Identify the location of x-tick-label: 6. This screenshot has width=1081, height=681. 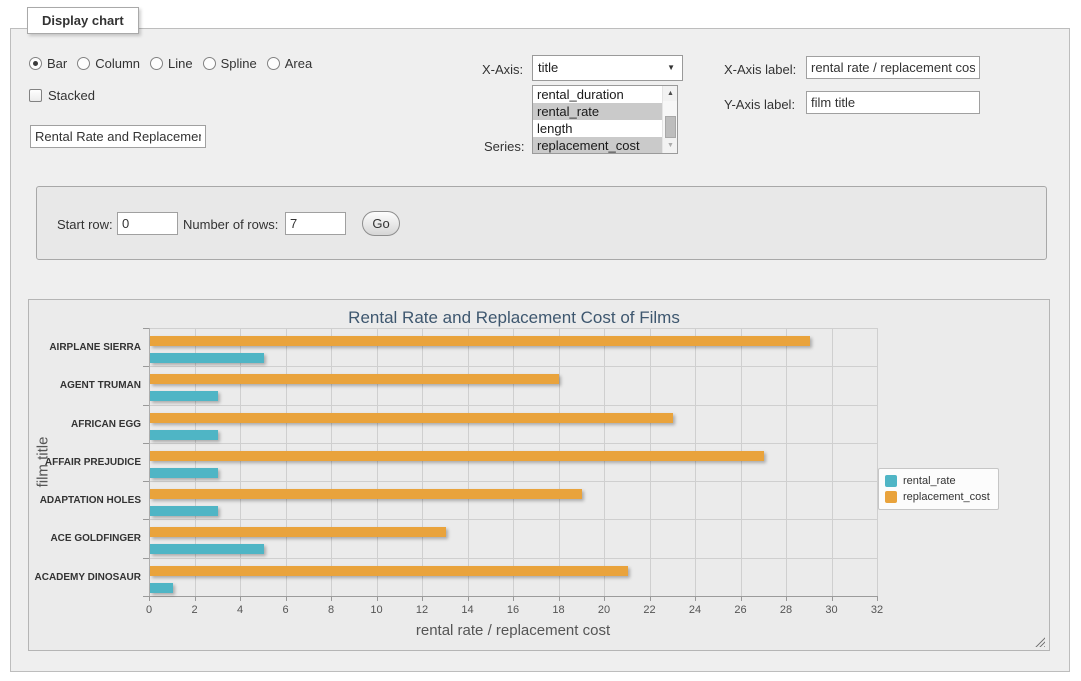
(285, 610).